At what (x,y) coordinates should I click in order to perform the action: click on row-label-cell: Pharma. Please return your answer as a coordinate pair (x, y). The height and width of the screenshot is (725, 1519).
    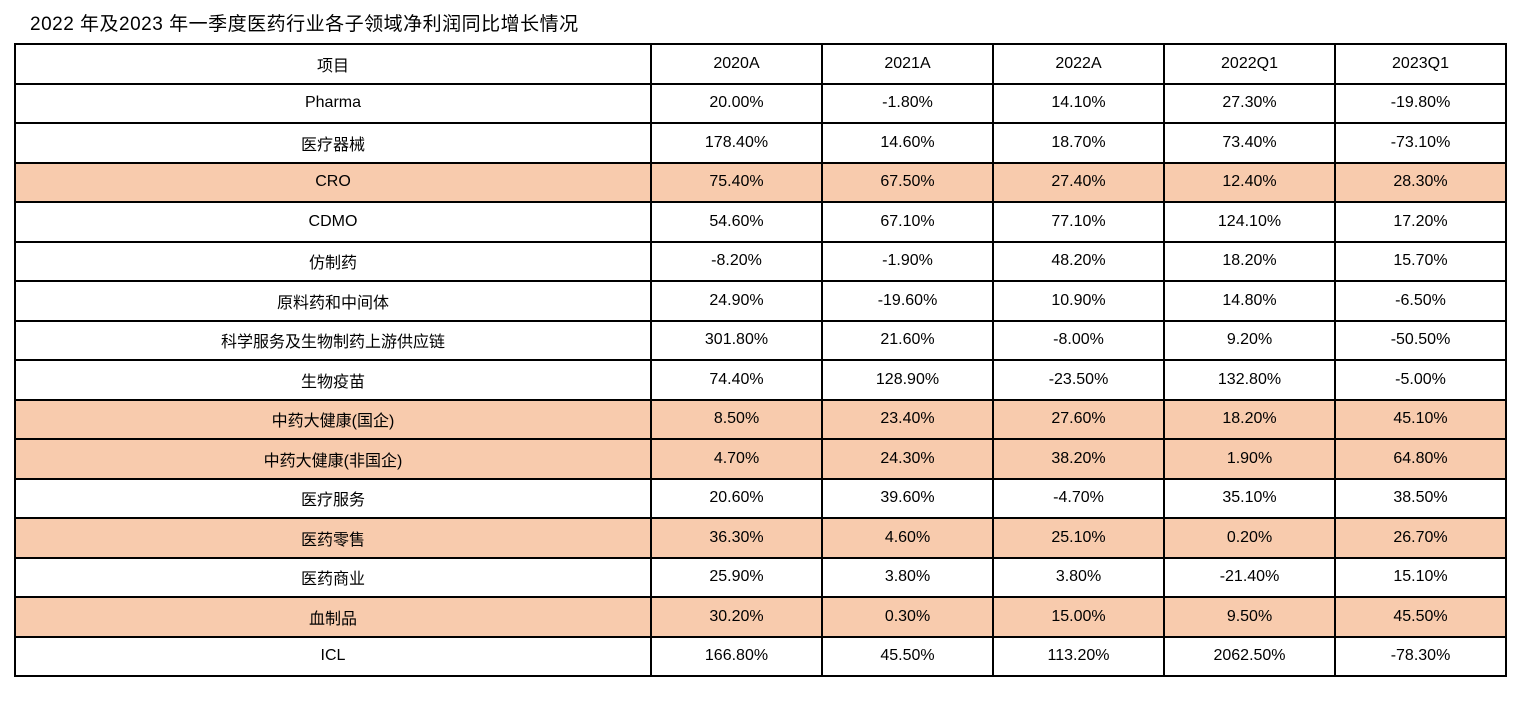
    Looking at the image, I should click on (333, 103).